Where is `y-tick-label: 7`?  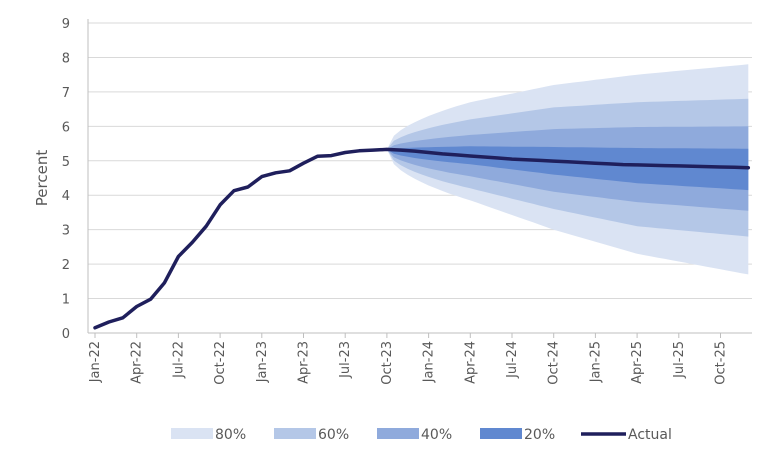
y-tick-label: 7 is located at coordinates (66, 93).